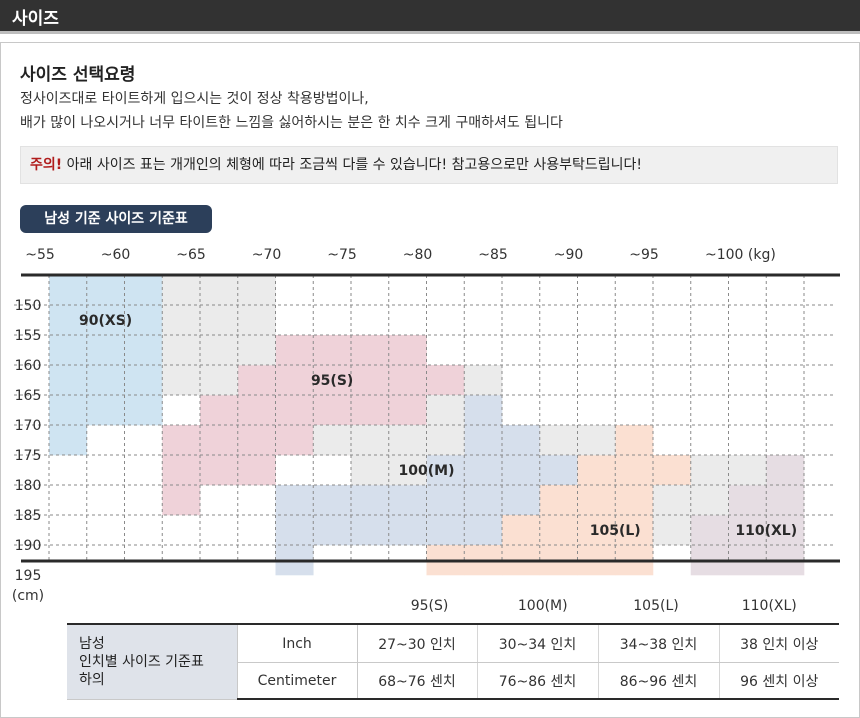  What do you see at coordinates (430, 17) in the screenshot?
I see `top-bar: 사이즈` at bounding box center [430, 17].